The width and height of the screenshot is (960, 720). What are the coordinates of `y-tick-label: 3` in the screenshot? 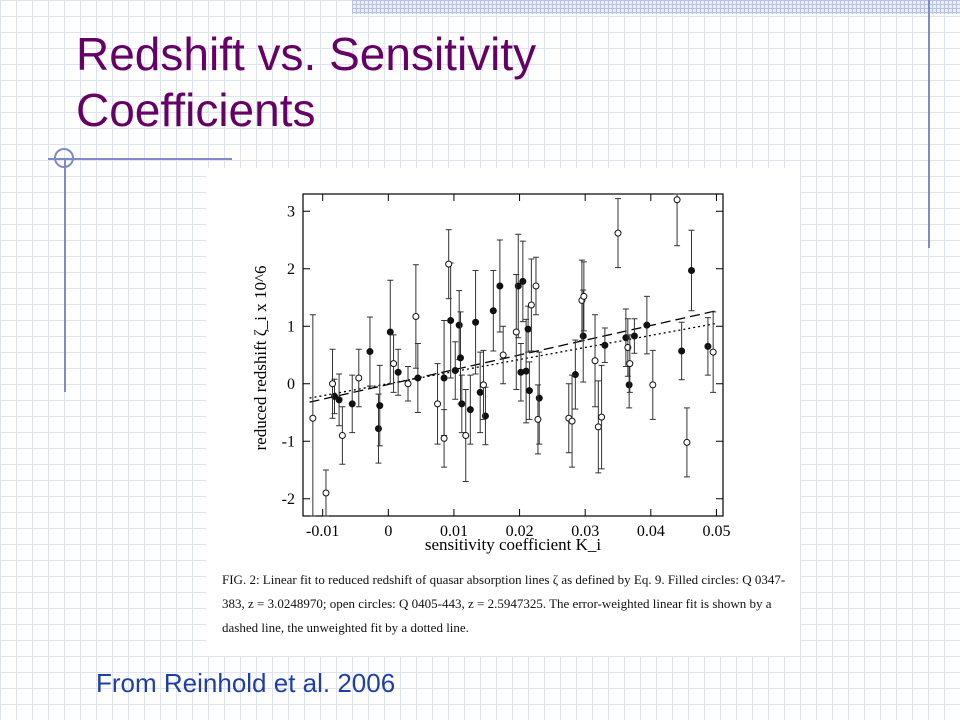 It's located at (291, 211).